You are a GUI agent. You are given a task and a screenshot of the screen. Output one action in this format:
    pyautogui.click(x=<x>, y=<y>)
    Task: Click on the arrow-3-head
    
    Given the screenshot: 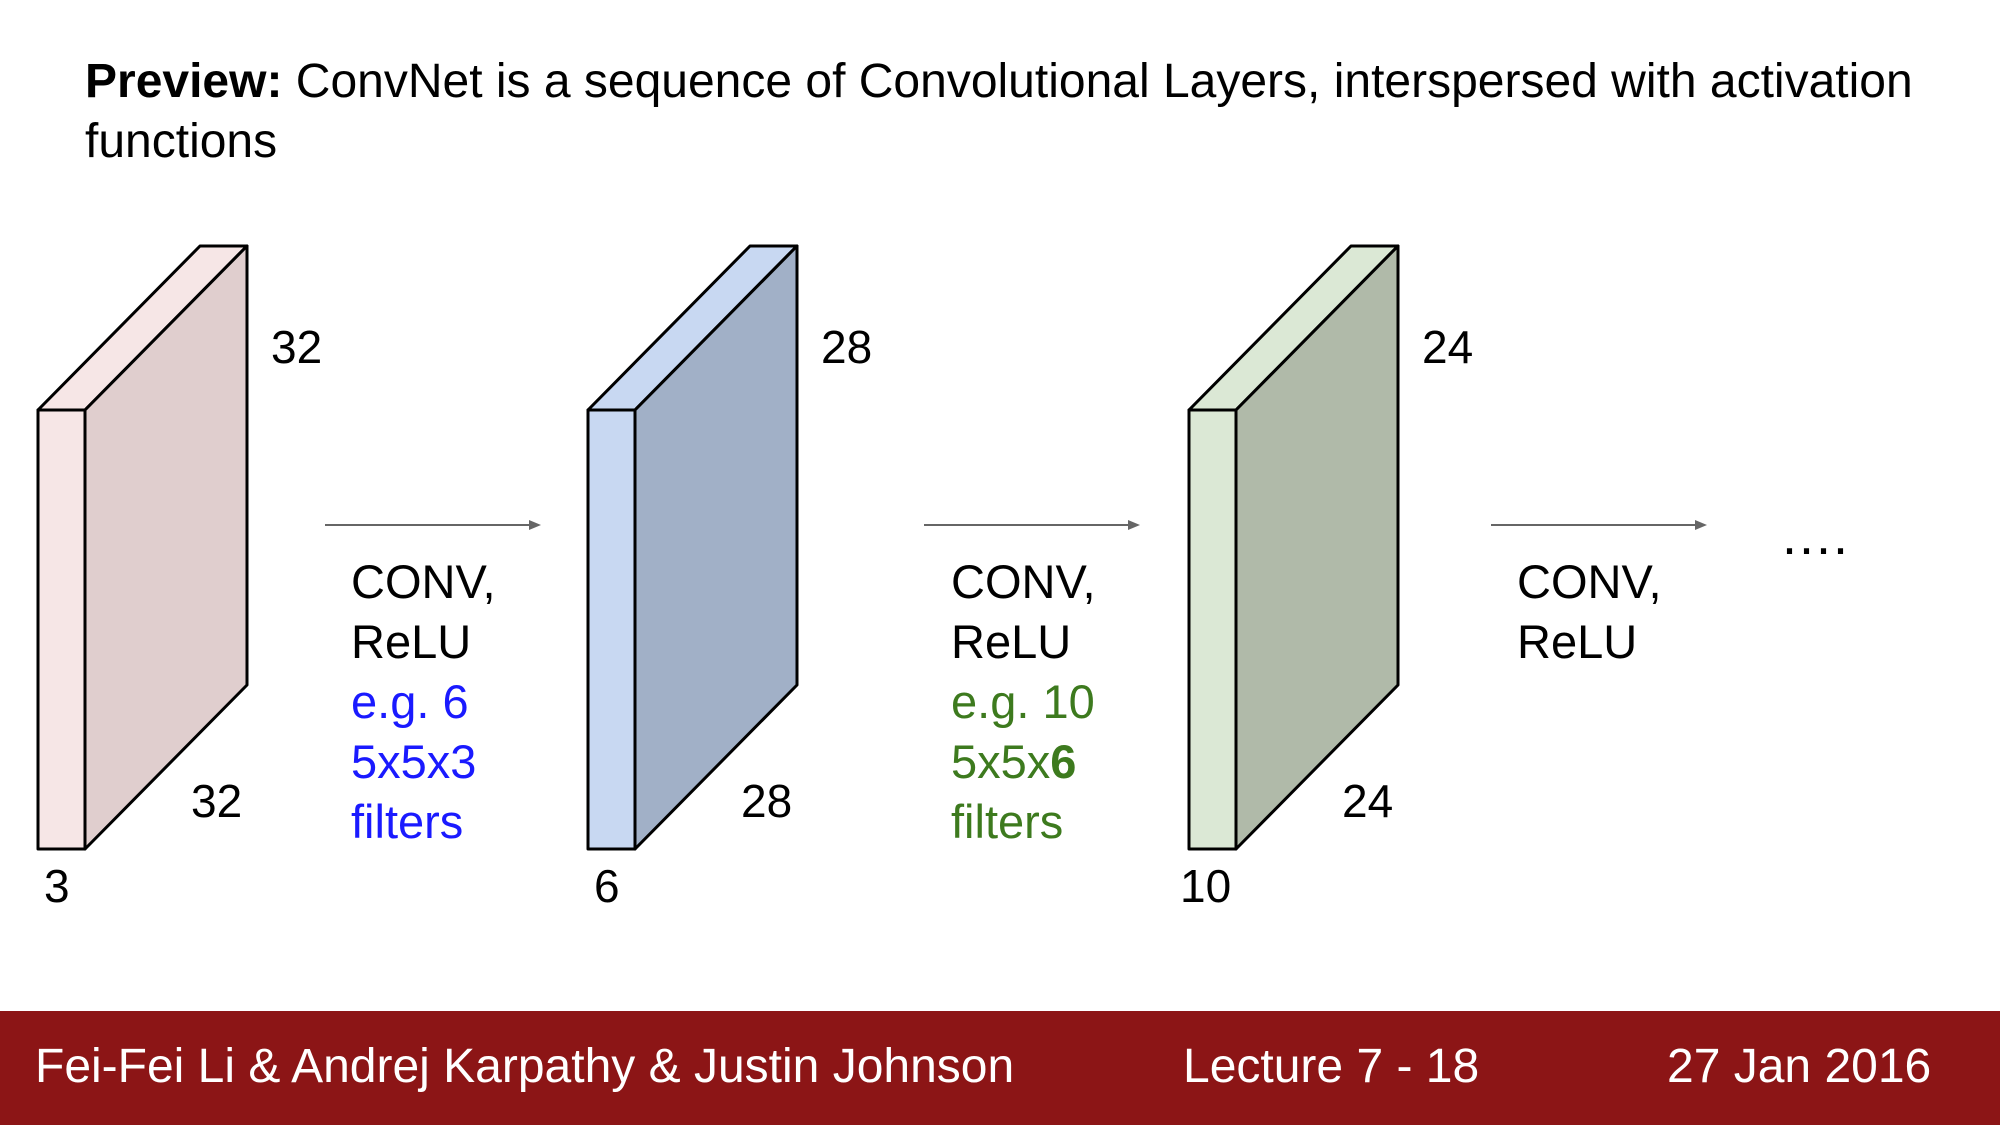 What is the action you would take?
    pyautogui.click(x=1701, y=525)
    